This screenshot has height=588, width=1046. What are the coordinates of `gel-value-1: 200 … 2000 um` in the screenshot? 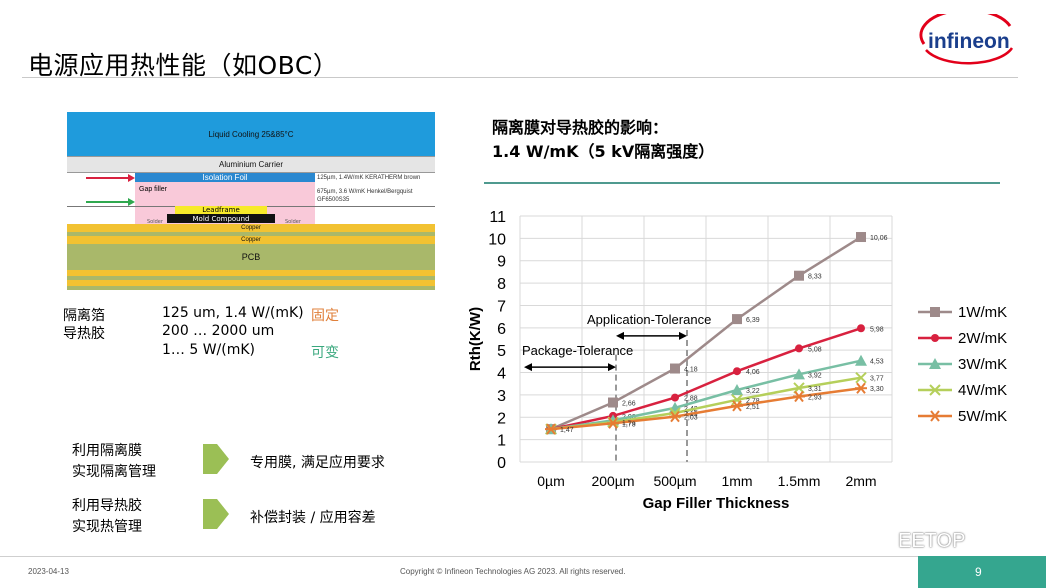 It's located at (218, 331).